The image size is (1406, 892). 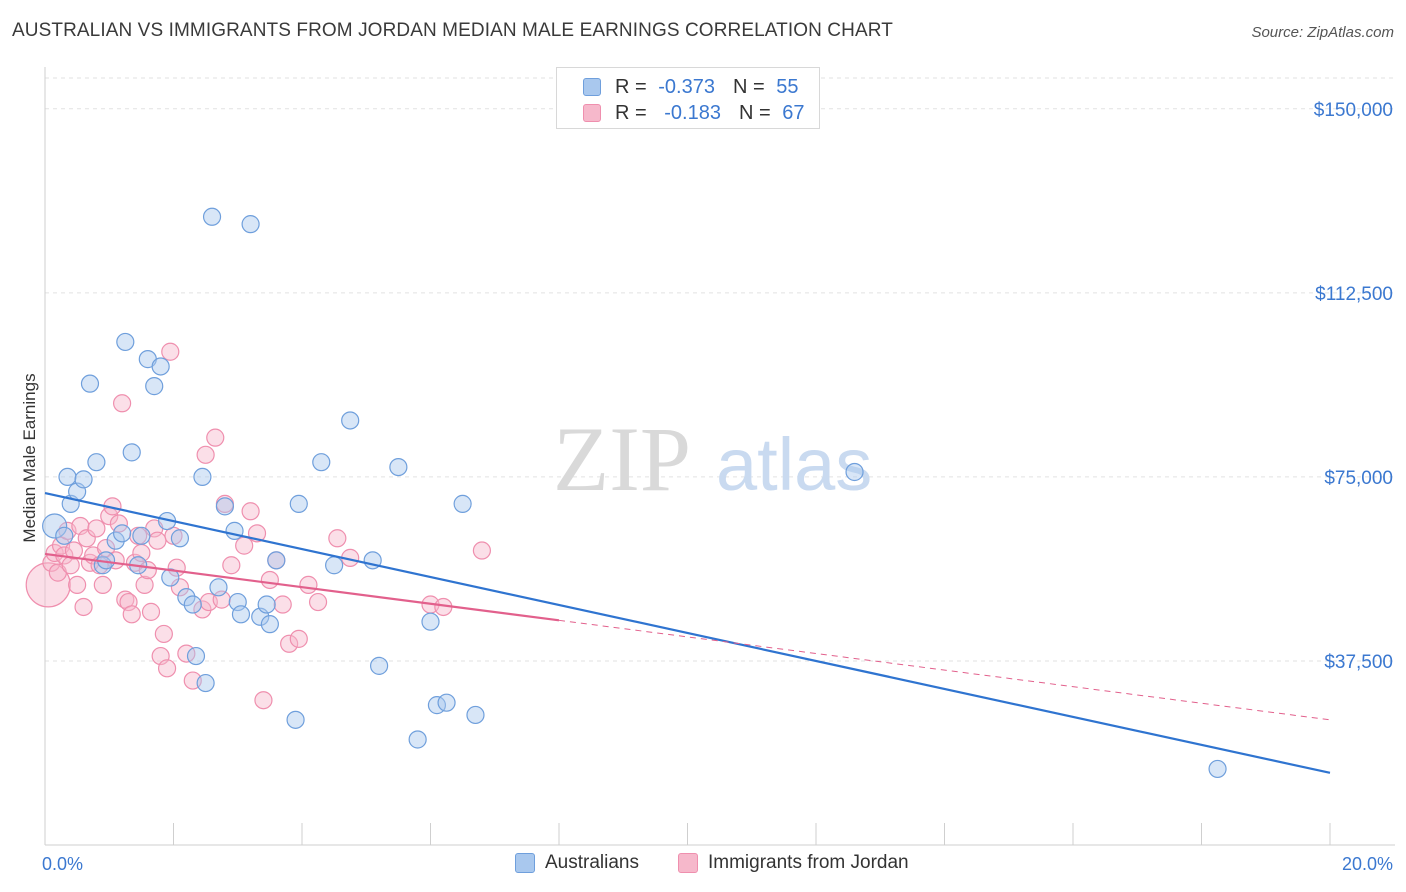 I want to click on r-value-australians: -0.373, so click(x=686, y=86).